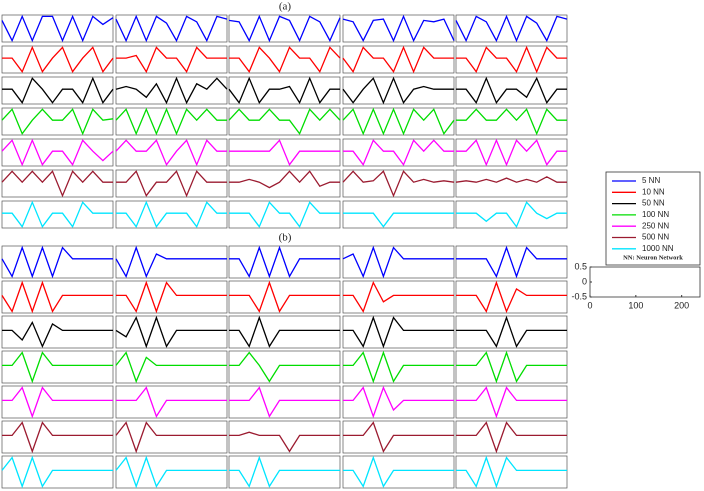 This screenshot has height=491, width=704. What do you see at coordinates (285, 7) in the screenshot?
I see `panel-label: (a)` at bounding box center [285, 7].